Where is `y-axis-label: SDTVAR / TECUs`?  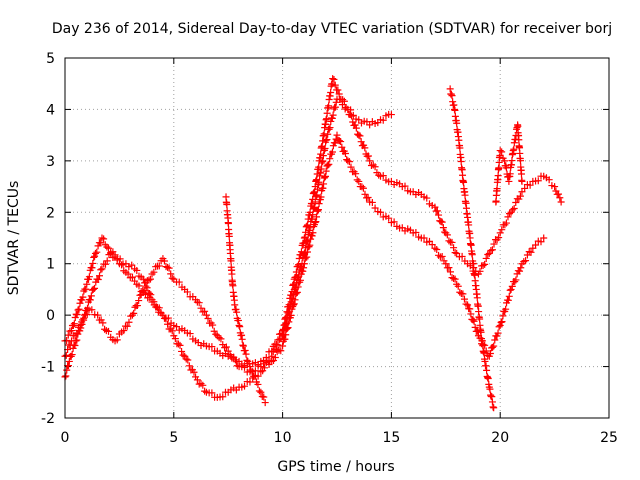 y-axis-label: SDTVAR / TECUs is located at coordinates (14, 238).